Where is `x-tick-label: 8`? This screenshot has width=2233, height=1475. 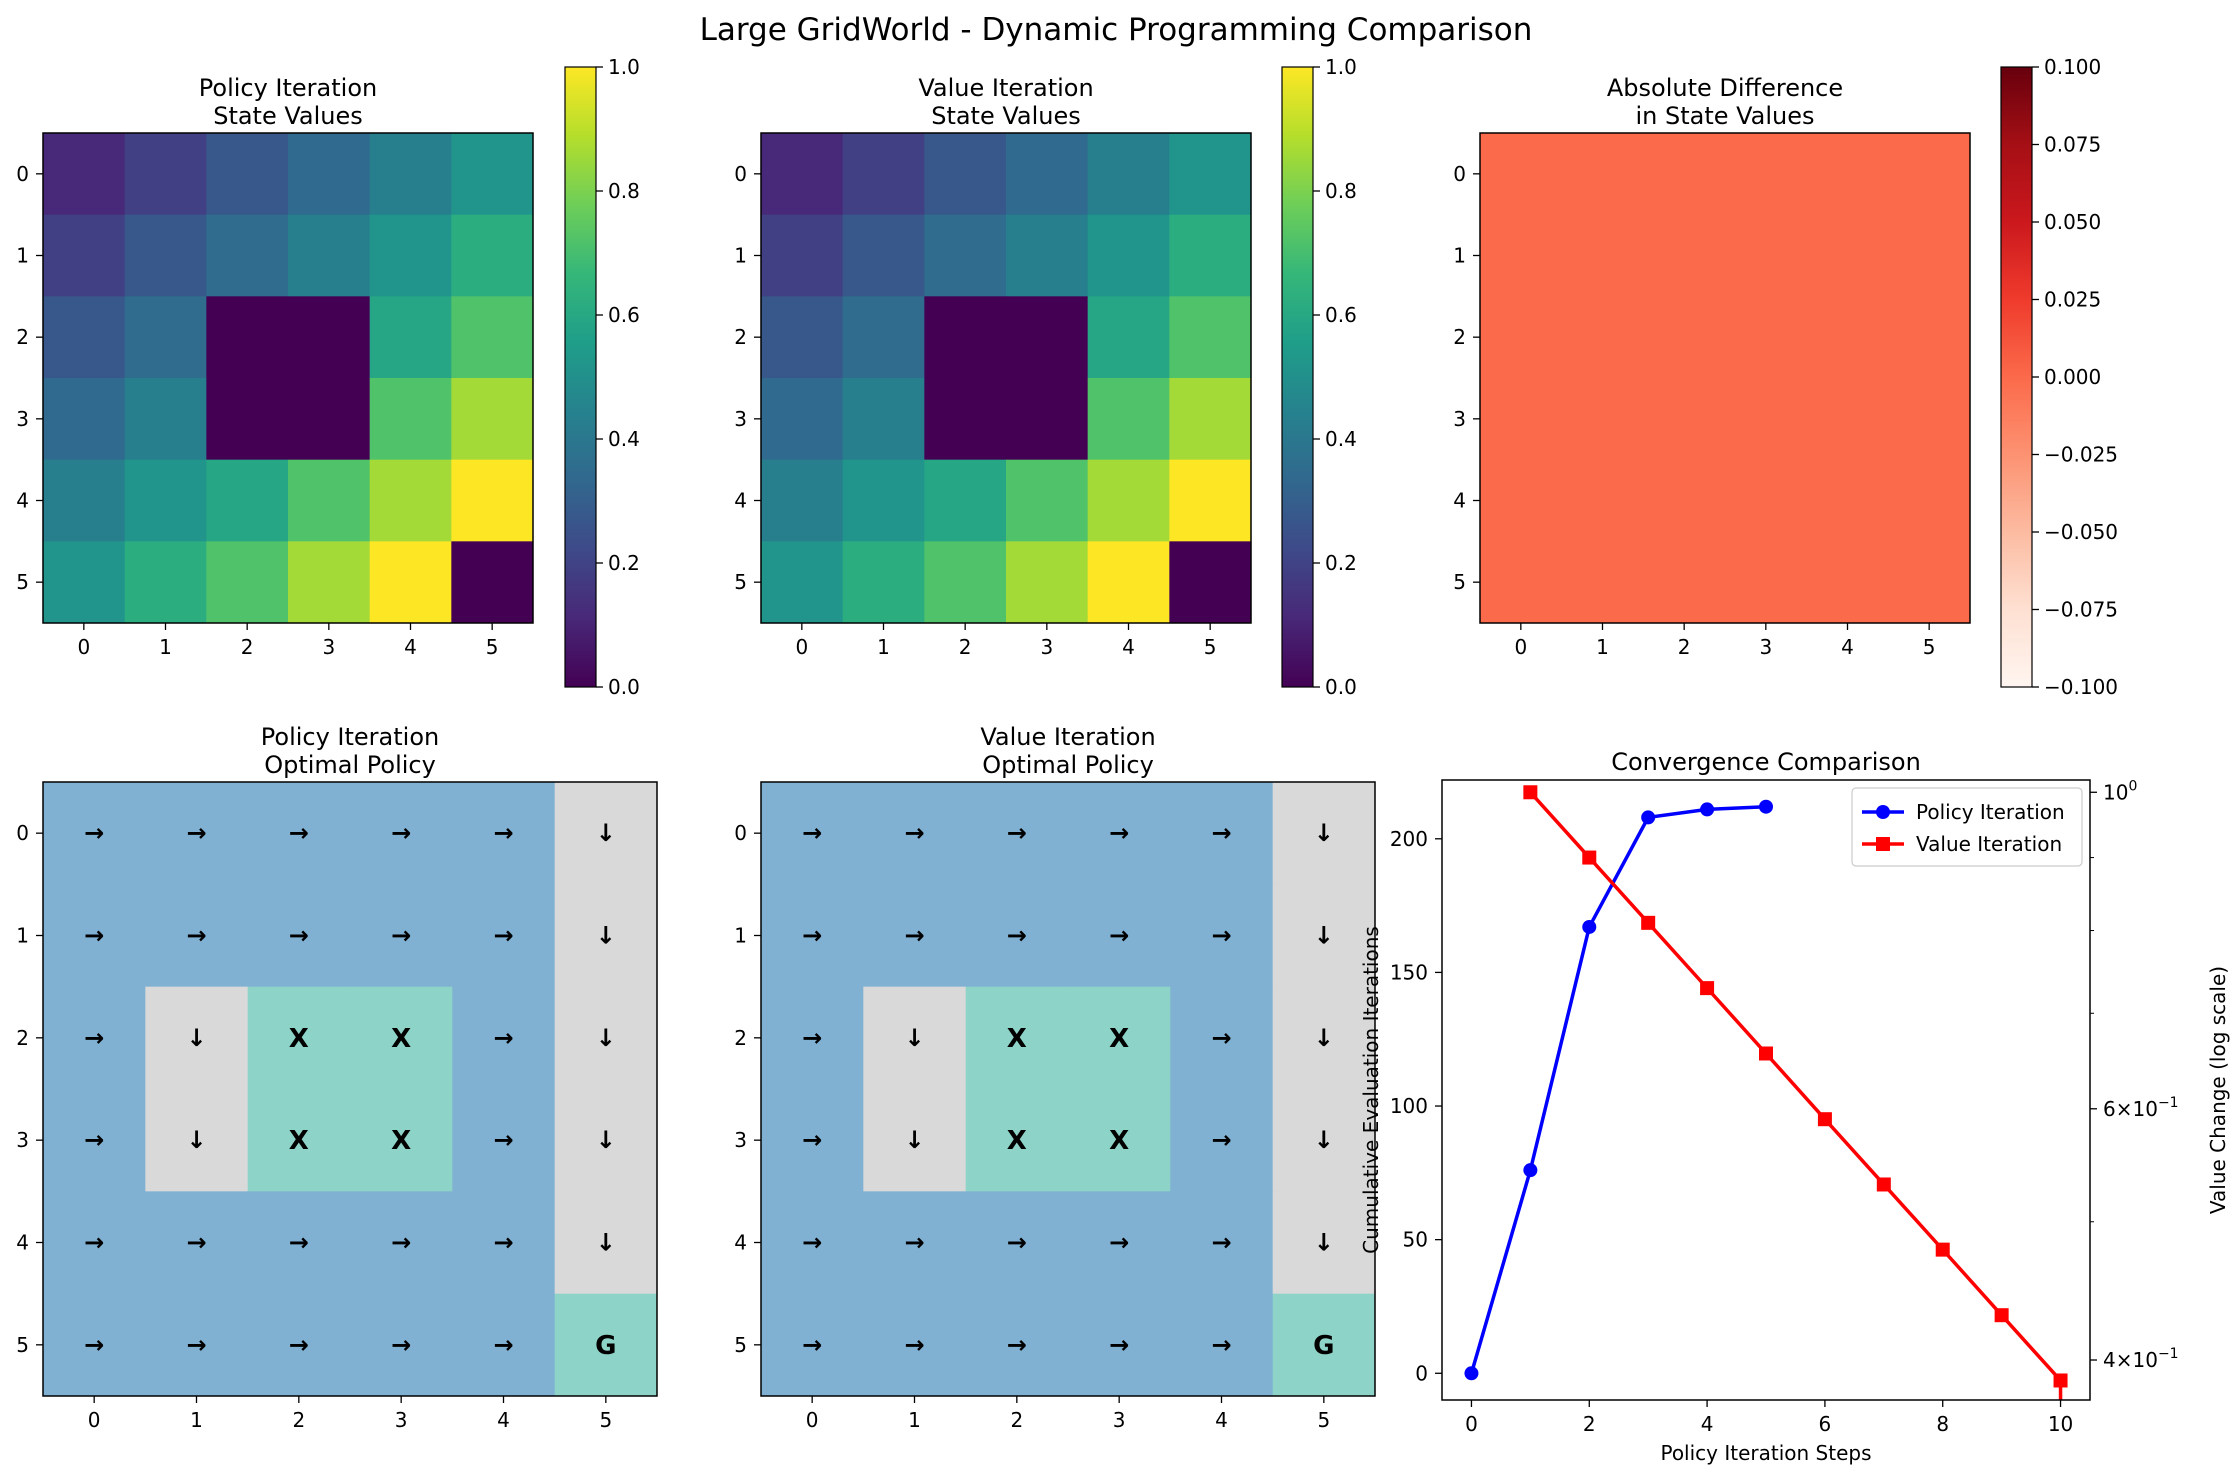 x-tick-label: 8 is located at coordinates (1942, 1424).